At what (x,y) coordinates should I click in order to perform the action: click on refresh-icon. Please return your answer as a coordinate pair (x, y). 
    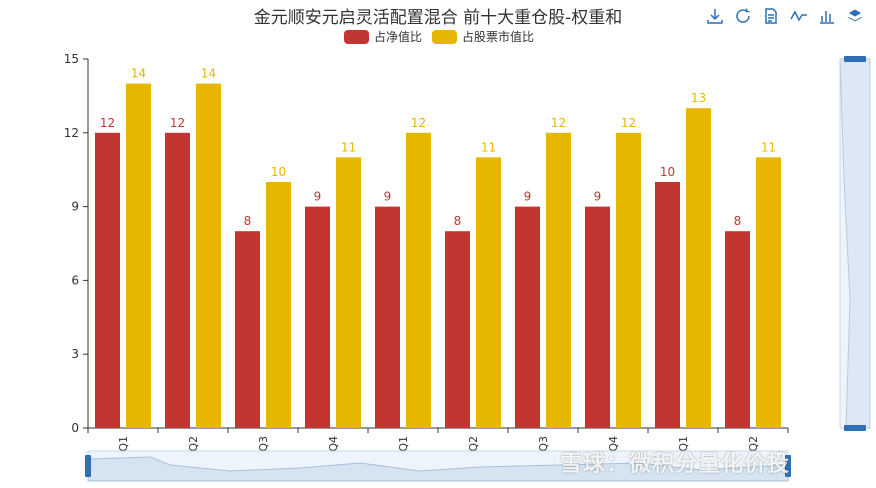
    Looking at the image, I should click on (743, 16).